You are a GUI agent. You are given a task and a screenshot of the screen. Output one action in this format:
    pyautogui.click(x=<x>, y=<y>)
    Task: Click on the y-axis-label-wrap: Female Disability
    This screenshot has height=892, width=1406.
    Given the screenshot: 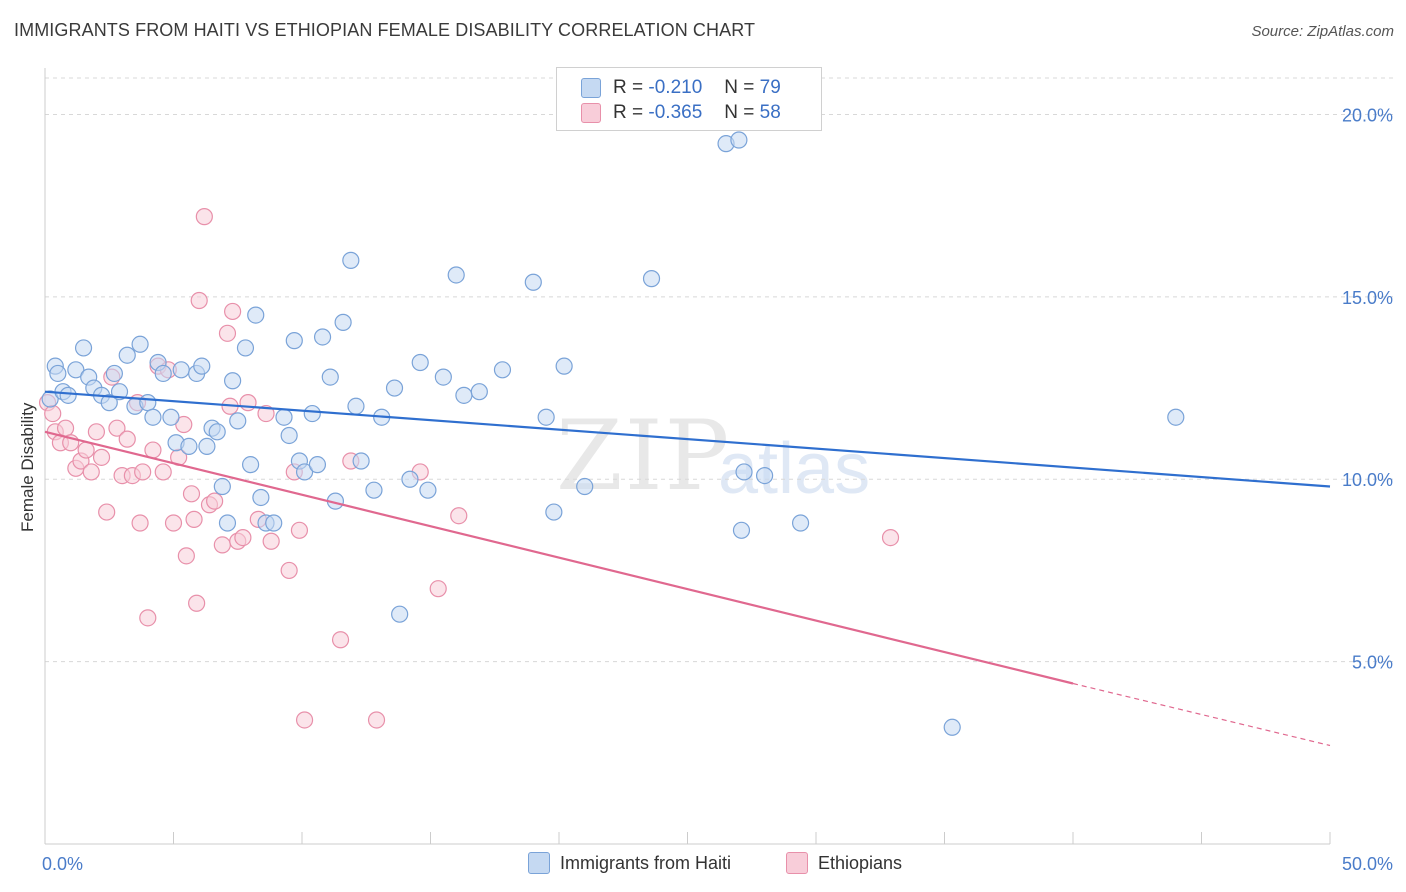 What is the action you would take?
    pyautogui.click(x=28, y=537)
    